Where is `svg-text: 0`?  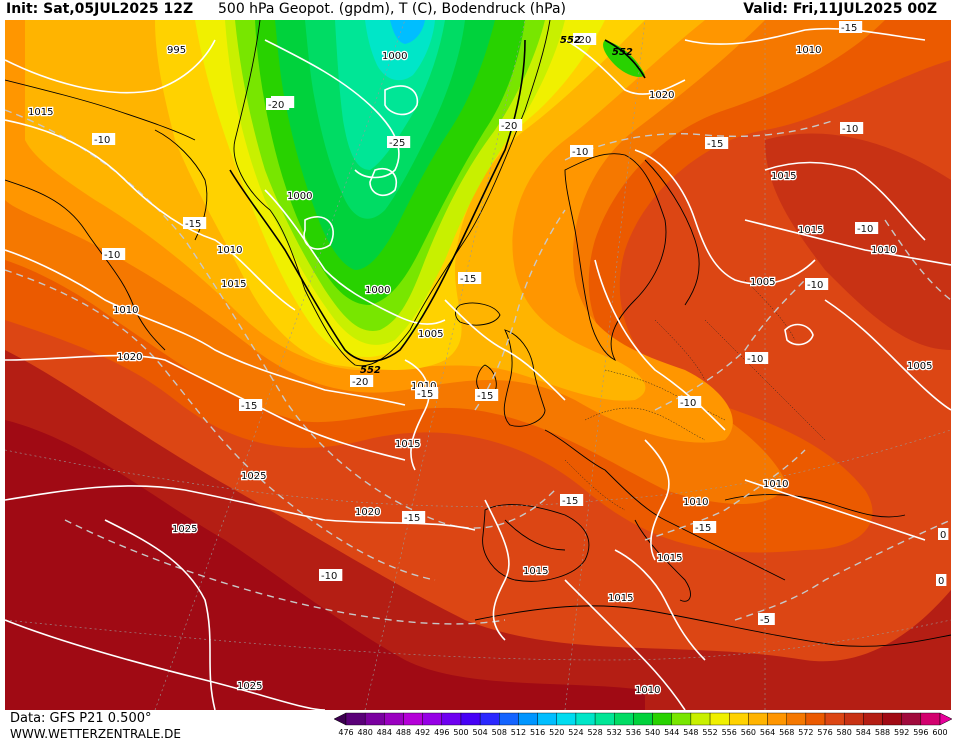 svg-text: 0 is located at coordinates (943, 535).